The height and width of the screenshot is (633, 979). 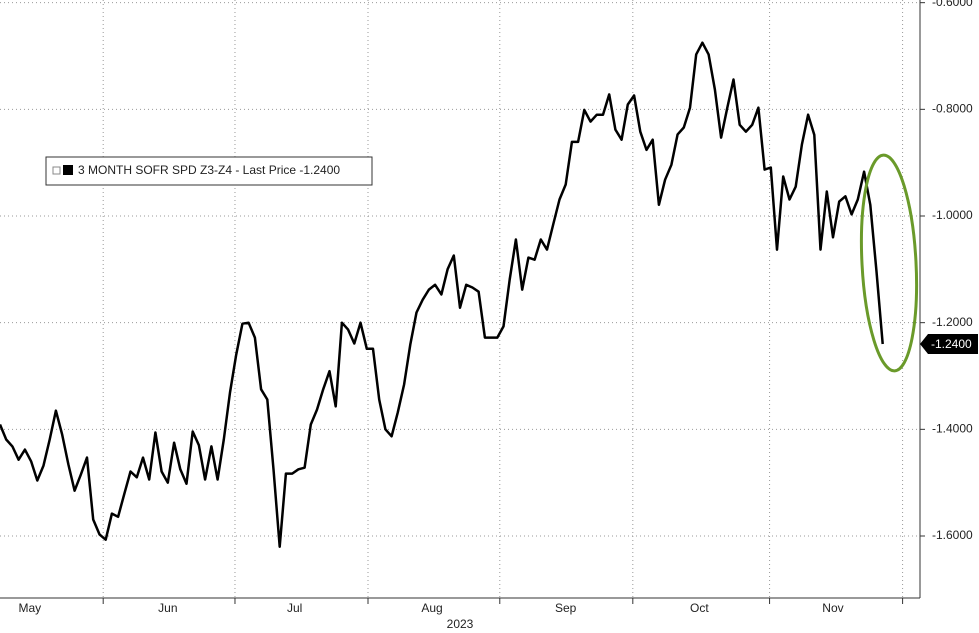 What do you see at coordinates (30, 608) in the screenshot?
I see `x-tick-label: May` at bounding box center [30, 608].